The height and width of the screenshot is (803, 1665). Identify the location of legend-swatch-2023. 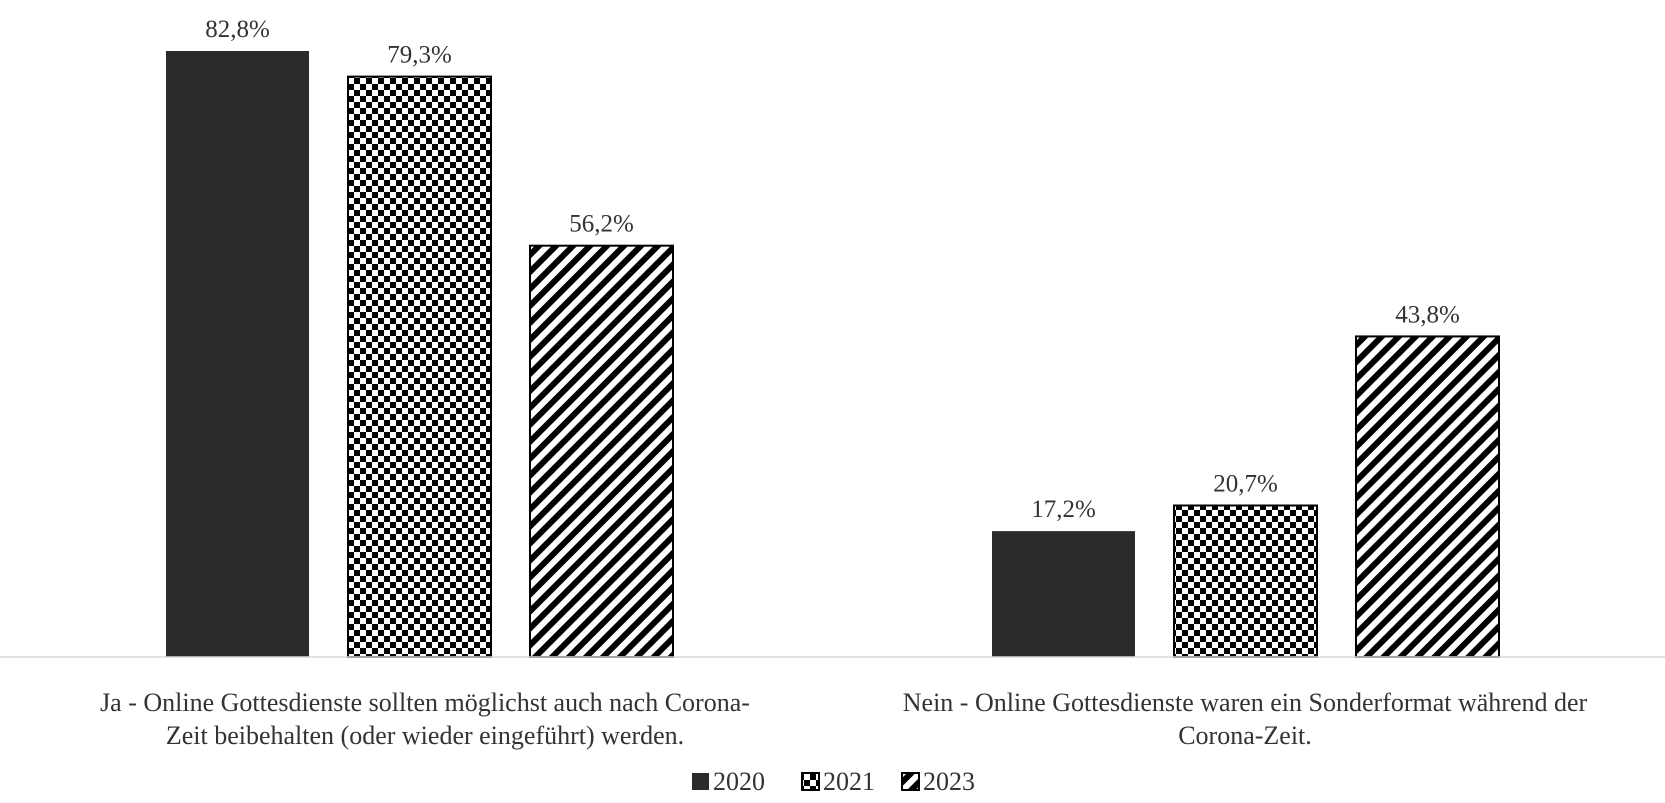
(910, 781).